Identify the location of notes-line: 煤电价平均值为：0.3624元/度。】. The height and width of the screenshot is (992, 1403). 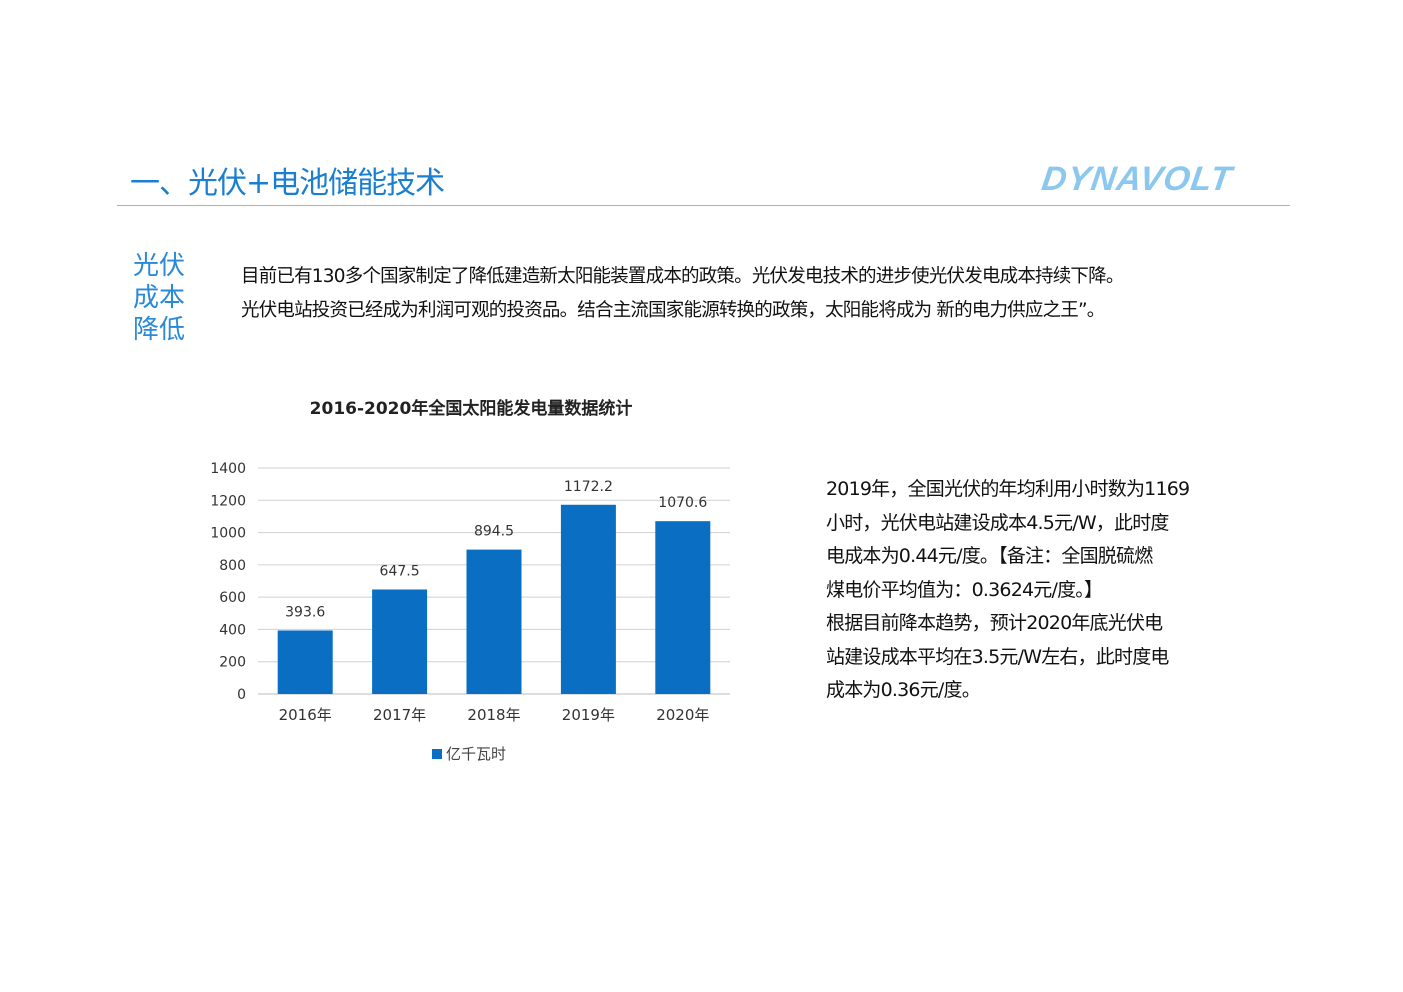
(964, 589).